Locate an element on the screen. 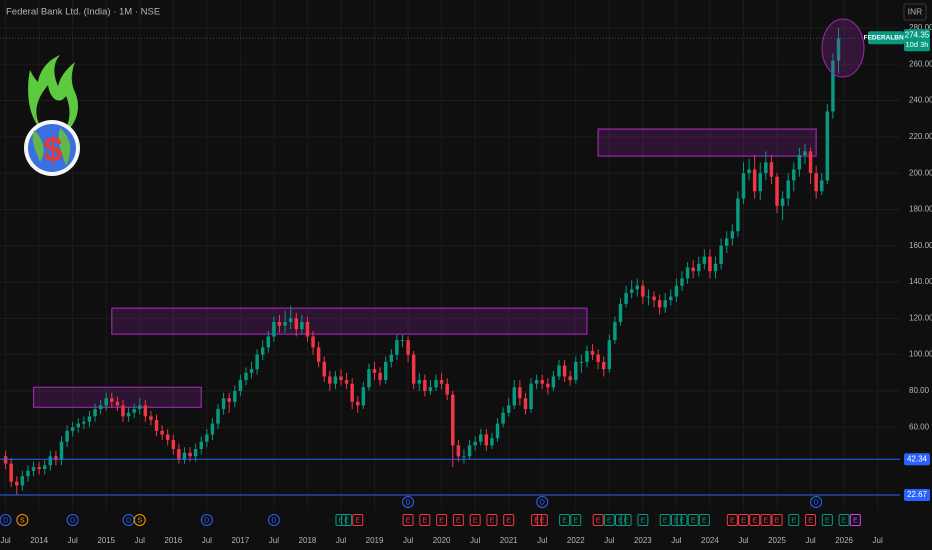 The height and width of the screenshot is (550, 932). x-tick-label: 2020 is located at coordinates (442, 540).